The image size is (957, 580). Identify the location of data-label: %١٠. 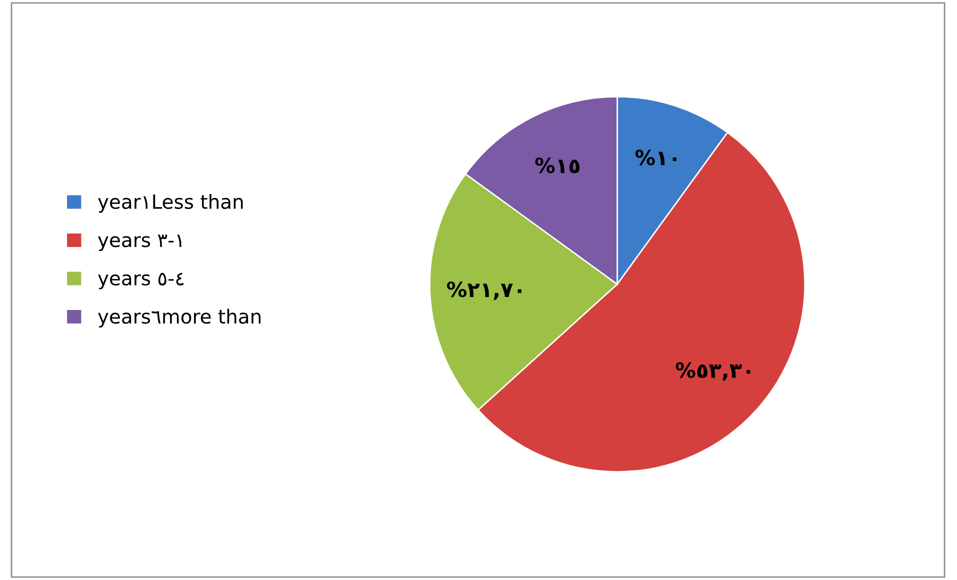
(655, 158).